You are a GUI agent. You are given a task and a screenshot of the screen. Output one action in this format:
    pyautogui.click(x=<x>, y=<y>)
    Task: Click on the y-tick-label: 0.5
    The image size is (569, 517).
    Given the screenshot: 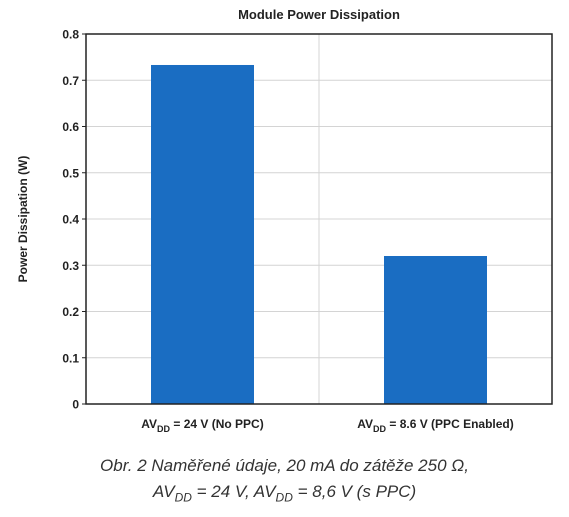 What is the action you would take?
    pyautogui.click(x=70, y=173)
    